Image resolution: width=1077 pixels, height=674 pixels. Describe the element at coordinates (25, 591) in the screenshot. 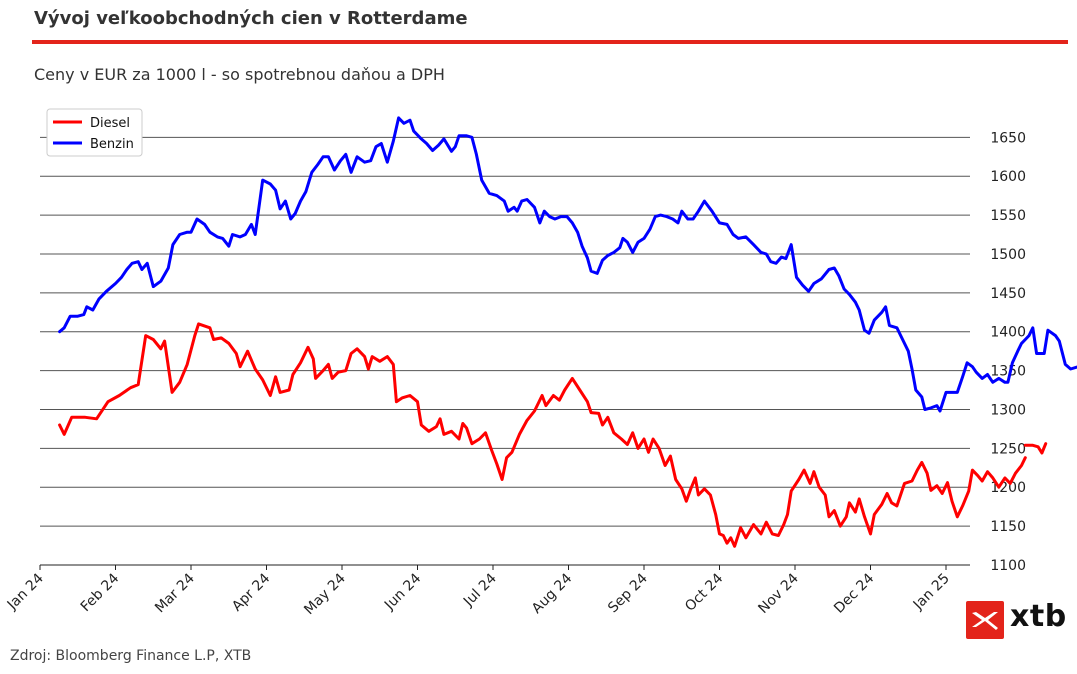

I see `x-tick-label-0: Jan 24` at that location.